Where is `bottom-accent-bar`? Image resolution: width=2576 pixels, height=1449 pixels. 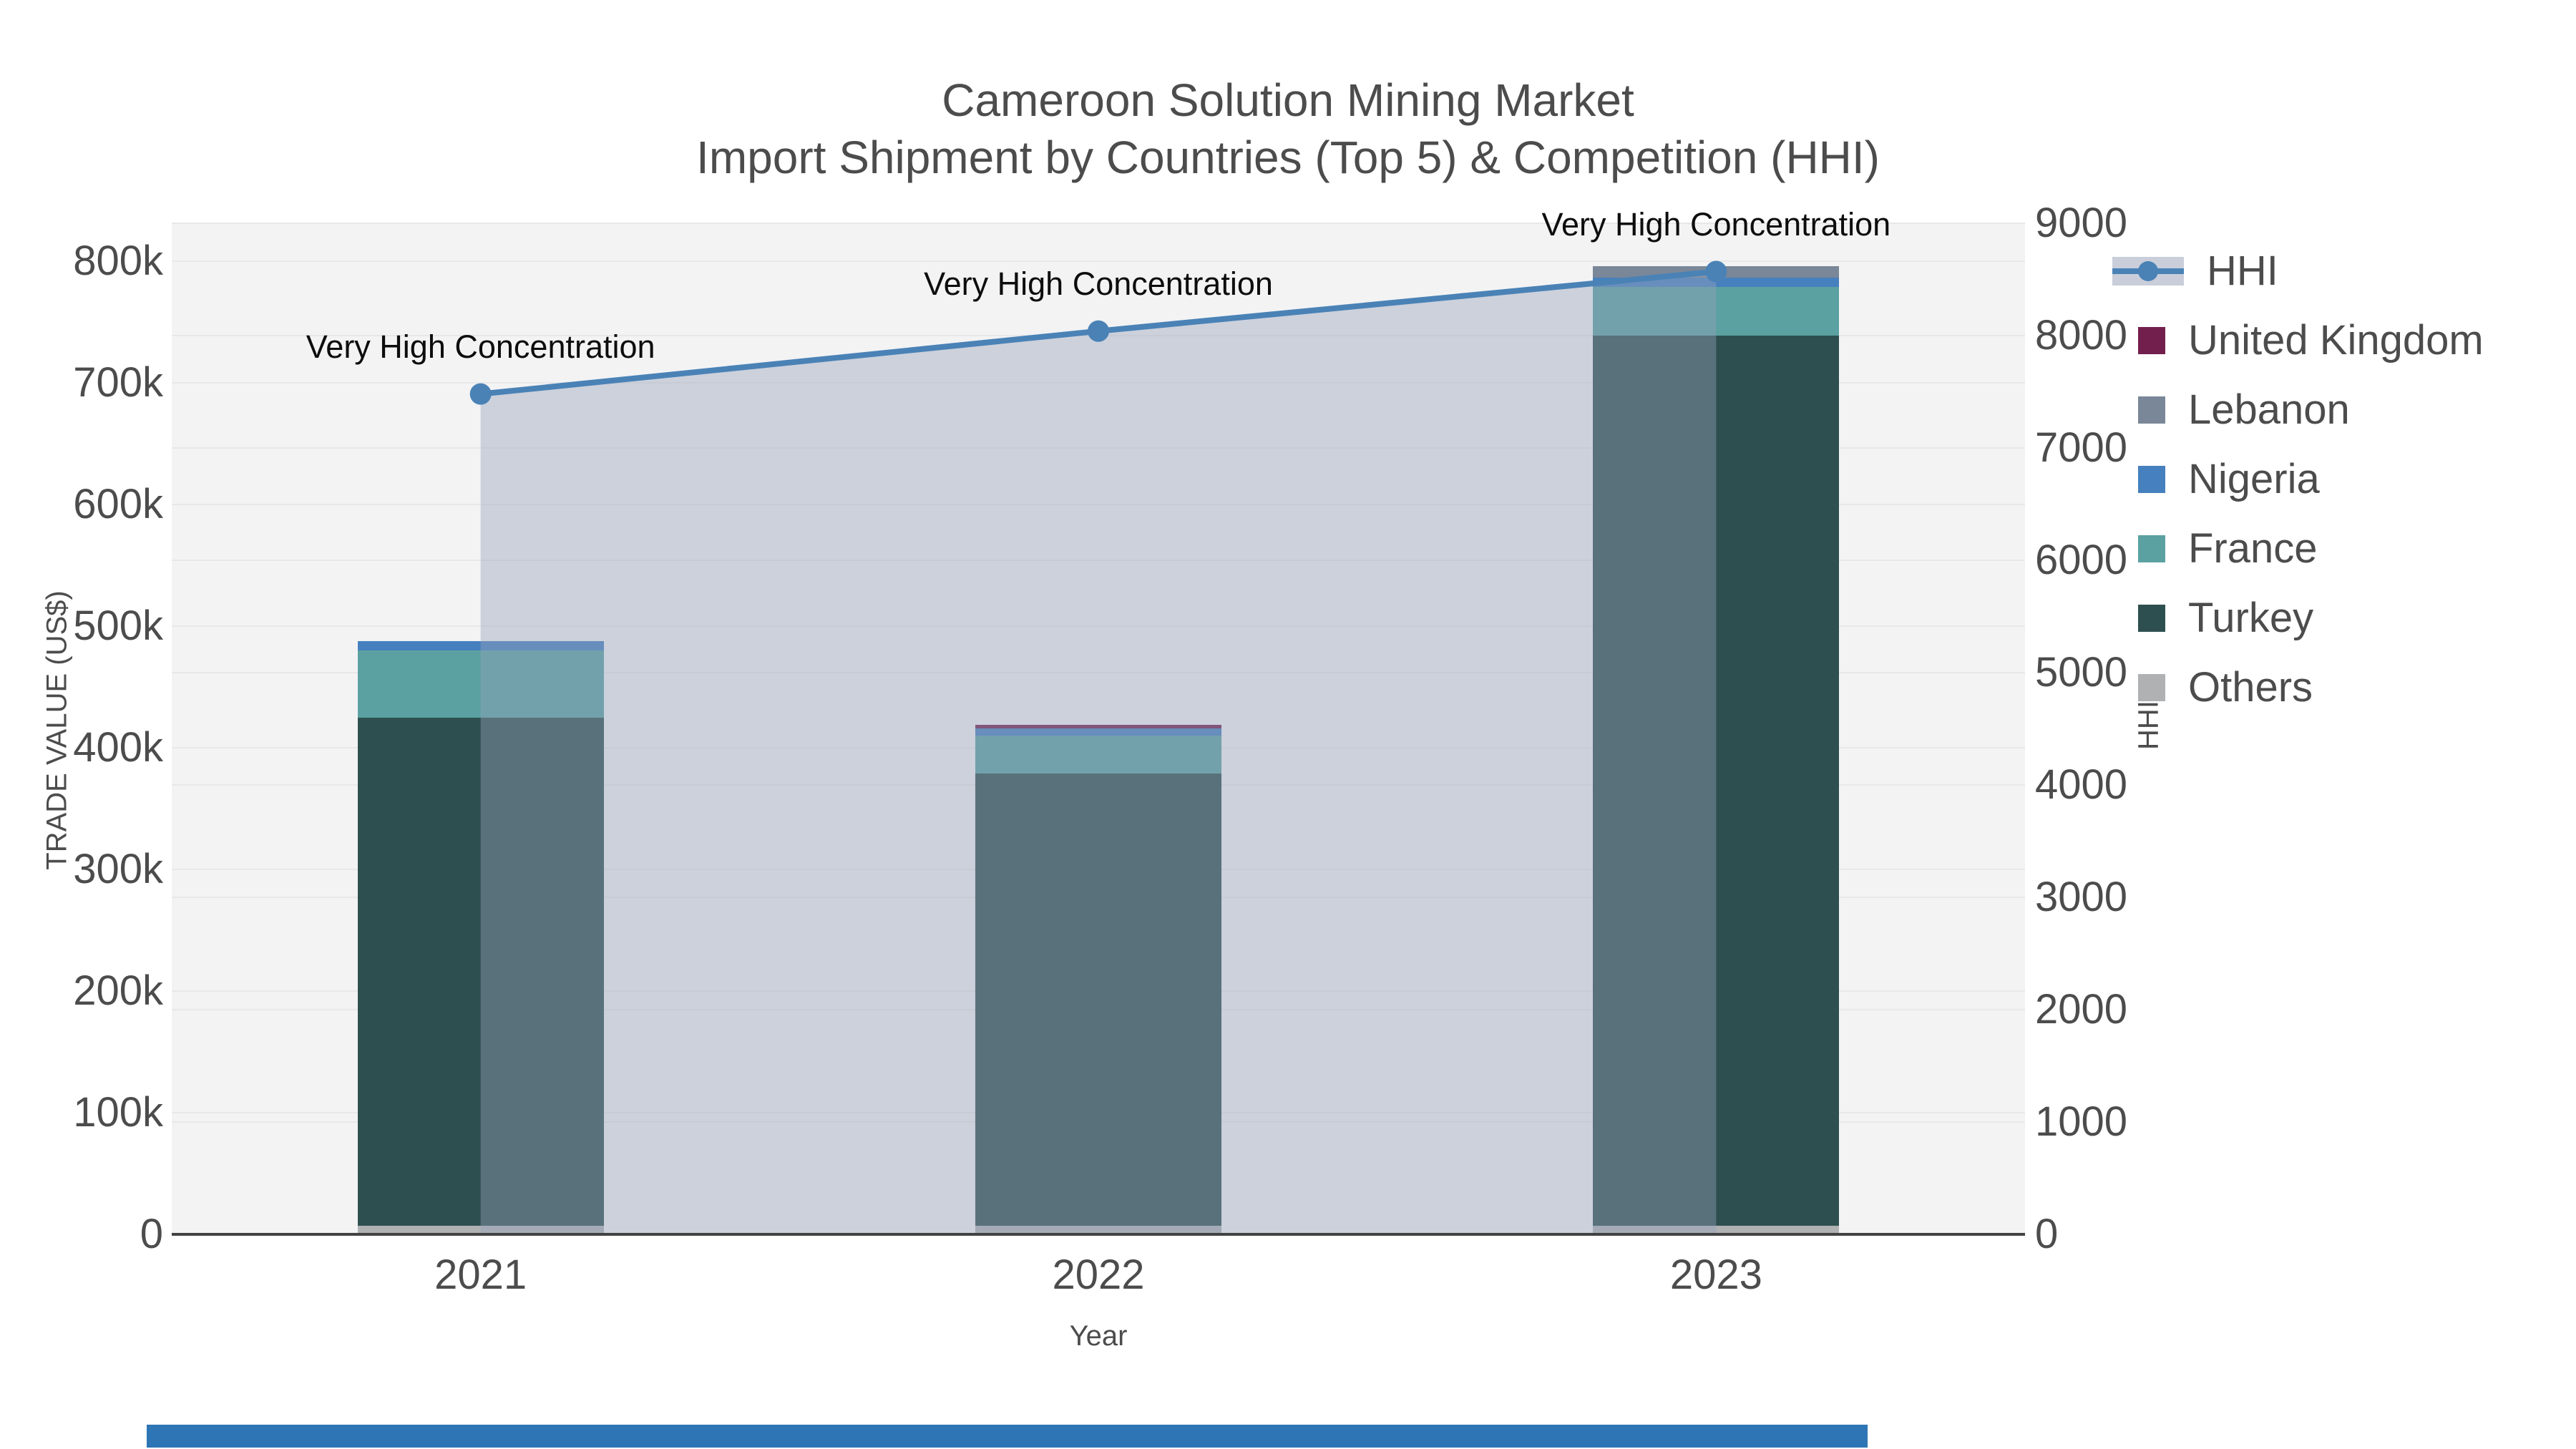 bottom-accent-bar is located at coordinates (1007, 1436).